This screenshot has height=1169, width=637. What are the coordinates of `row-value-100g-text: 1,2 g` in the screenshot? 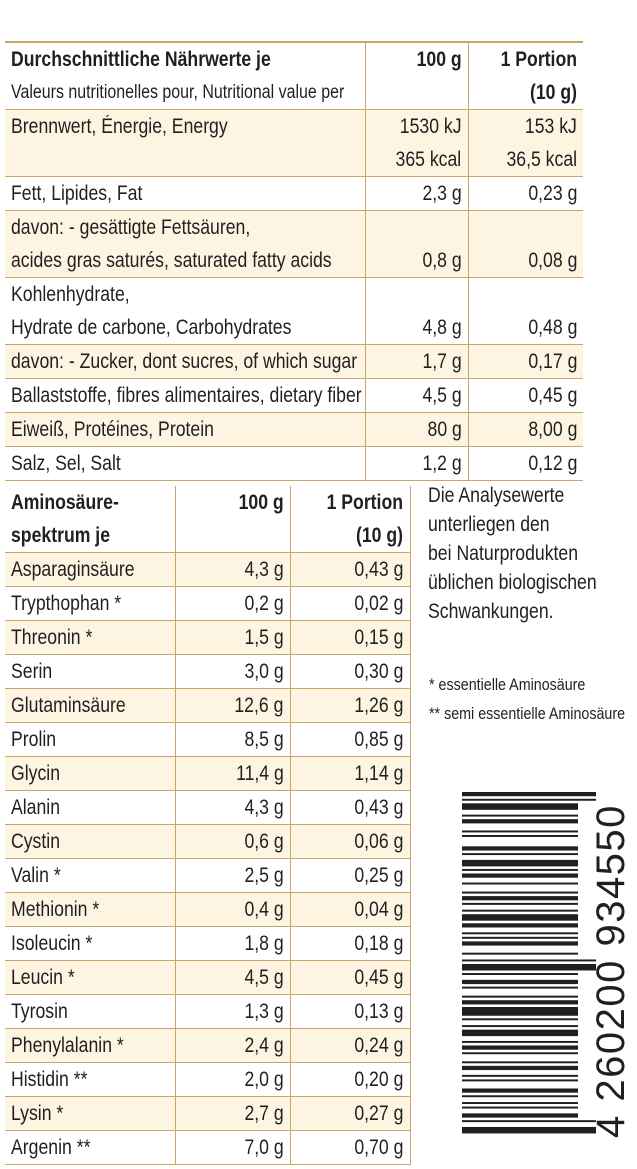 It's located at (442, 463).